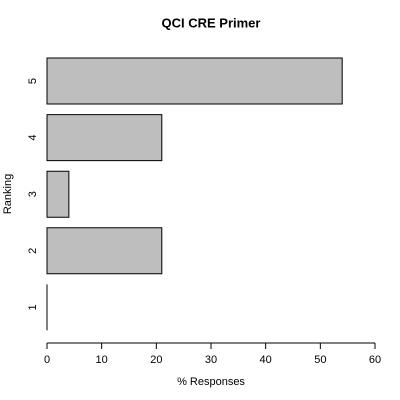  What do you see at coordinates (211, 382) in the screenshot?
I see `x-axis-label: % Responses` at bounding box center [211, 382].